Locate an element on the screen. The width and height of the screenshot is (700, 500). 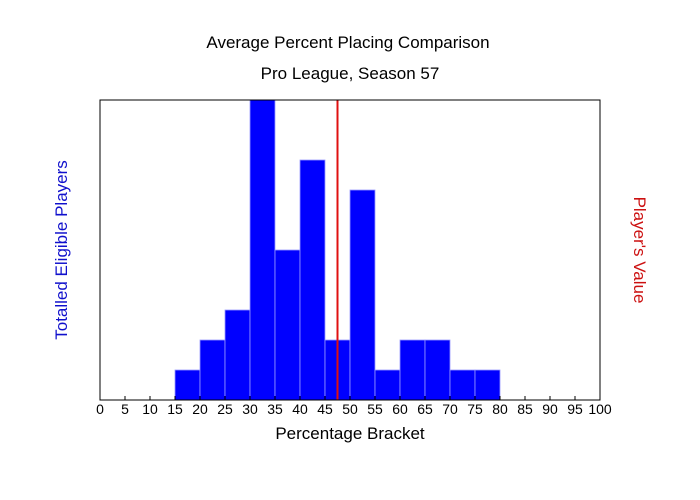
x-tick-label: 5 is located at coordinates (125, 409).